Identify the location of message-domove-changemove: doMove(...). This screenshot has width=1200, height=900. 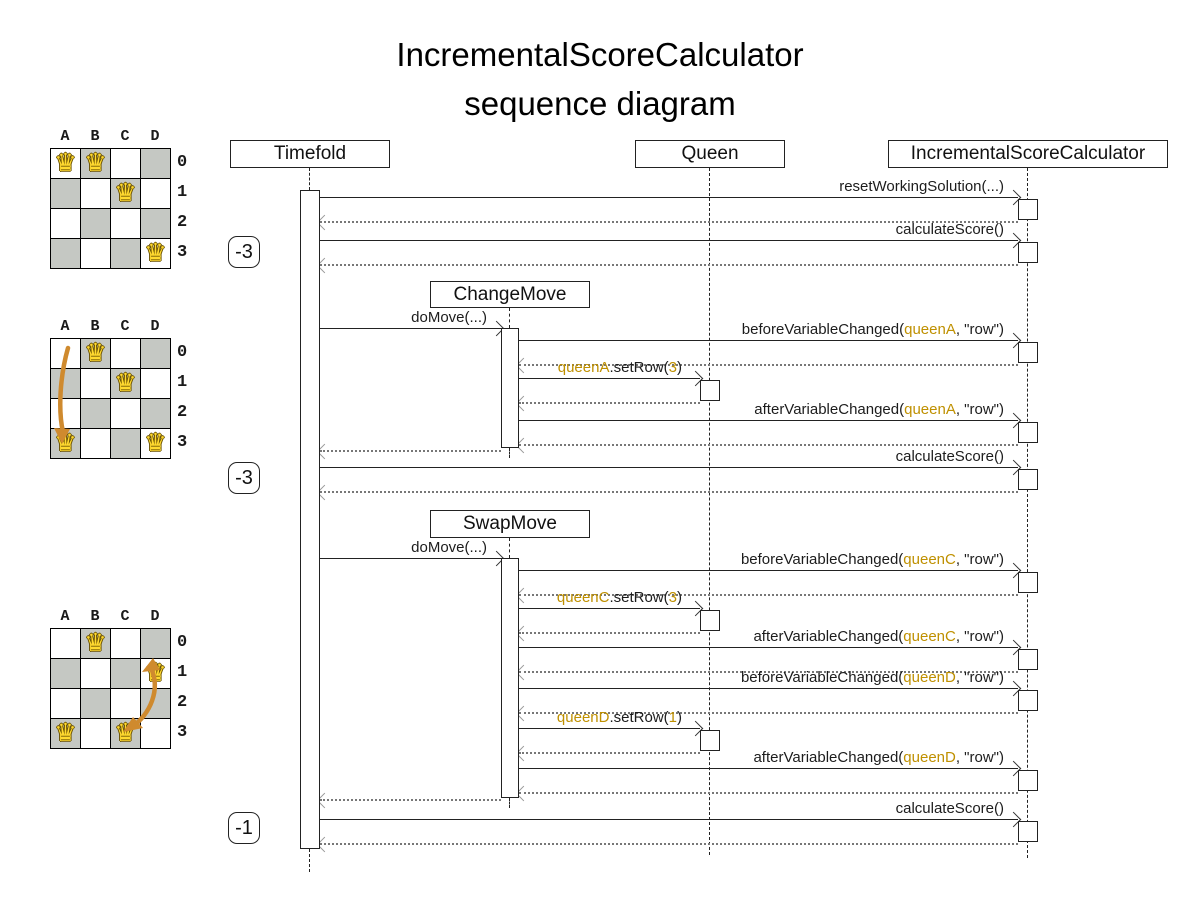
(412, 323).